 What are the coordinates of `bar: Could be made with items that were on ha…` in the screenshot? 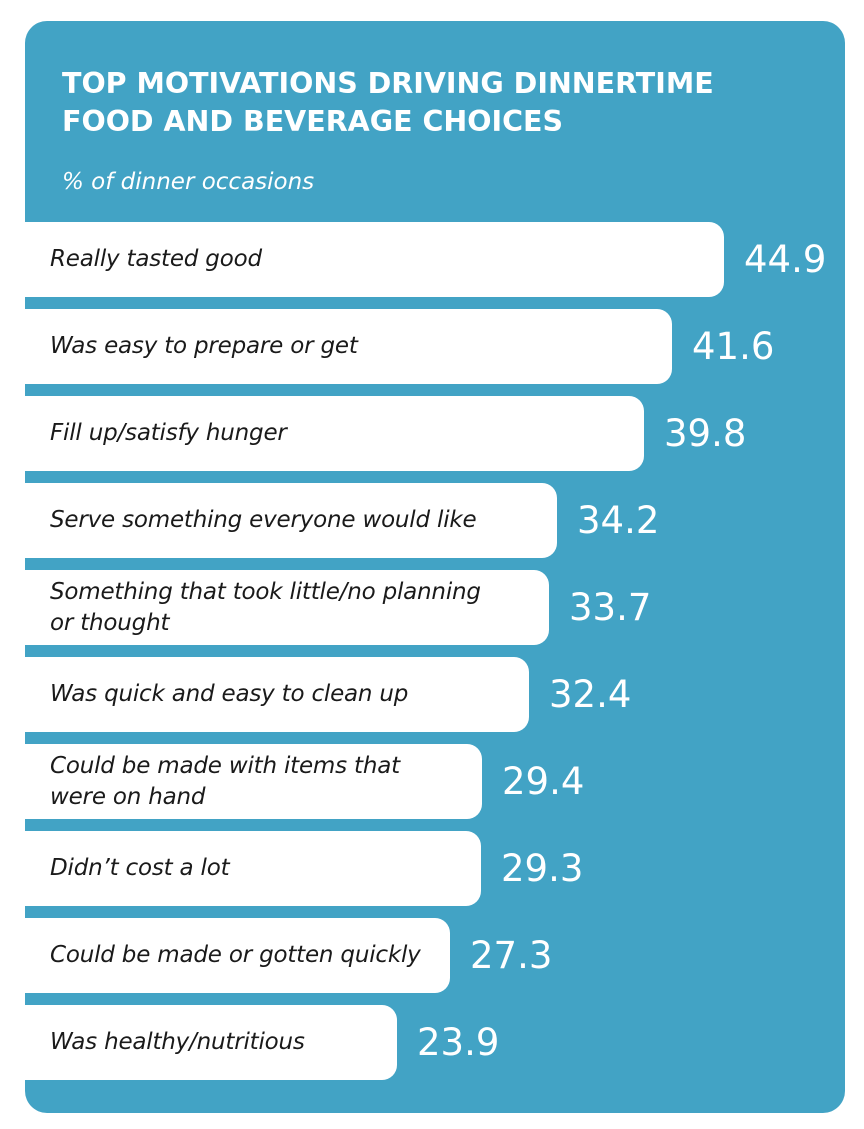 It's located at (253, 781).